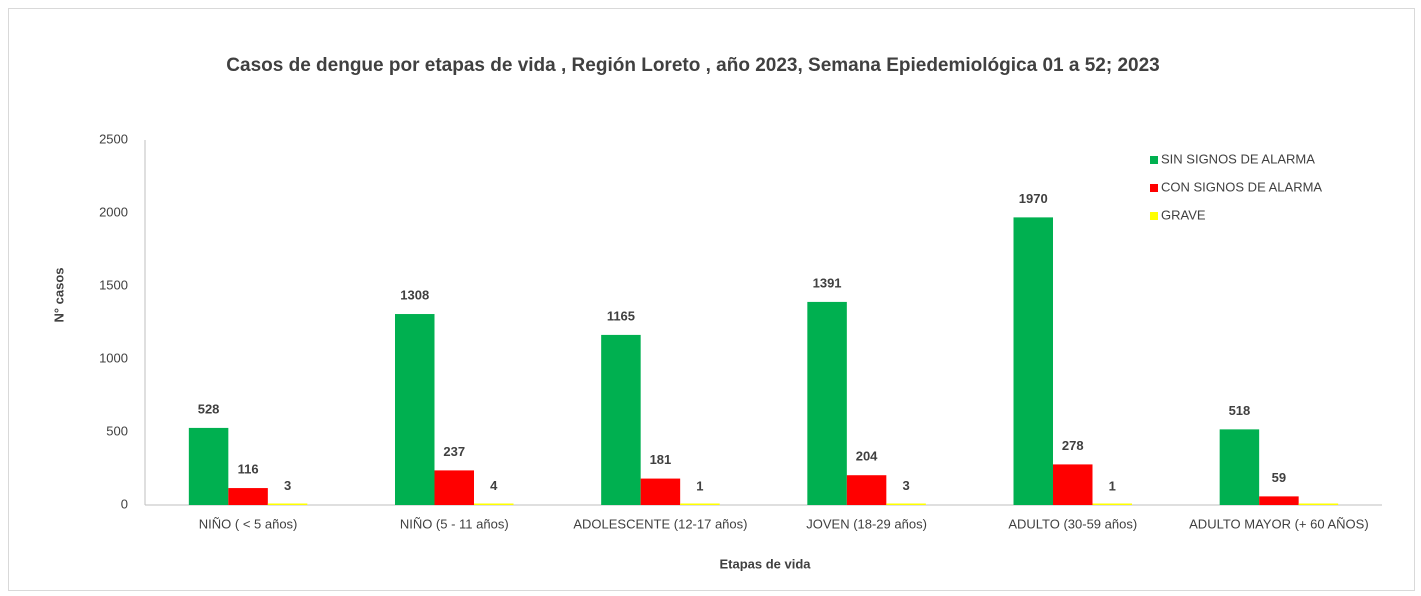 This screenshot has height=596, width=1421. What do you see at coordinates (414, 294) in the screenshot?
I see `data-label: 1308` at bounding box center [414, 294].